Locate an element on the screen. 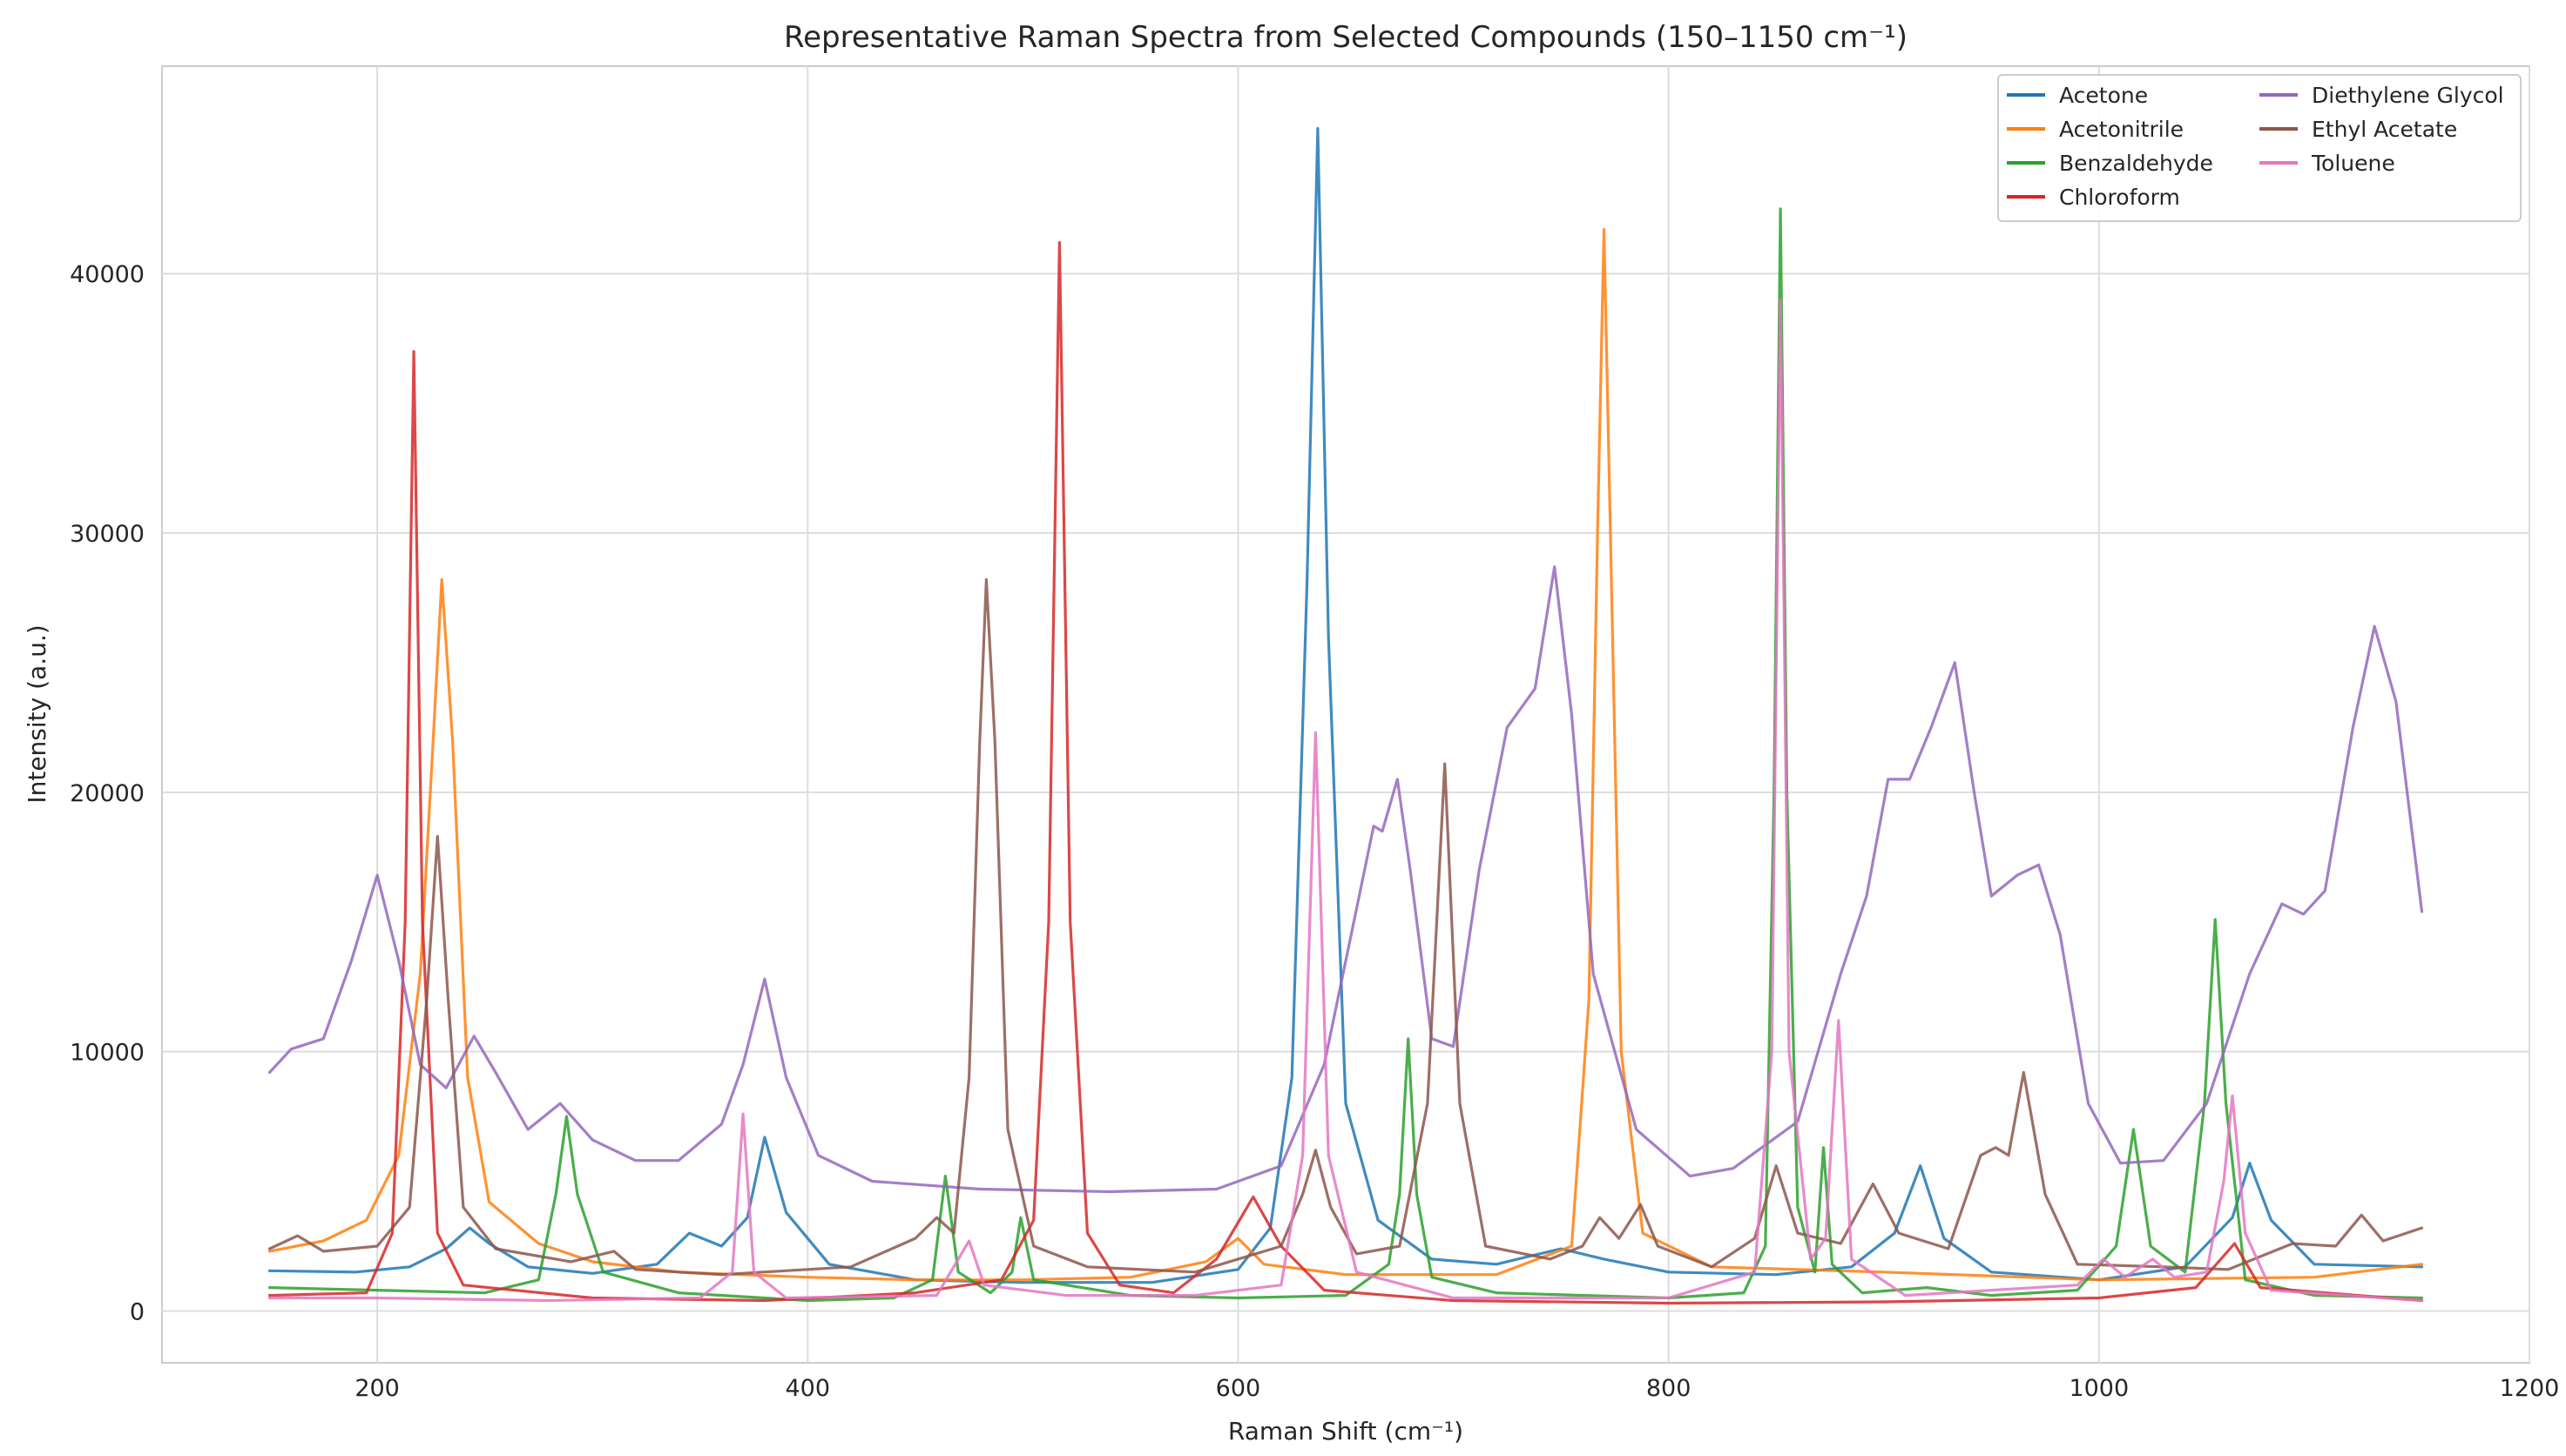  legend-label-chloroform: Chloroform is located at coordinates (2119, 197).